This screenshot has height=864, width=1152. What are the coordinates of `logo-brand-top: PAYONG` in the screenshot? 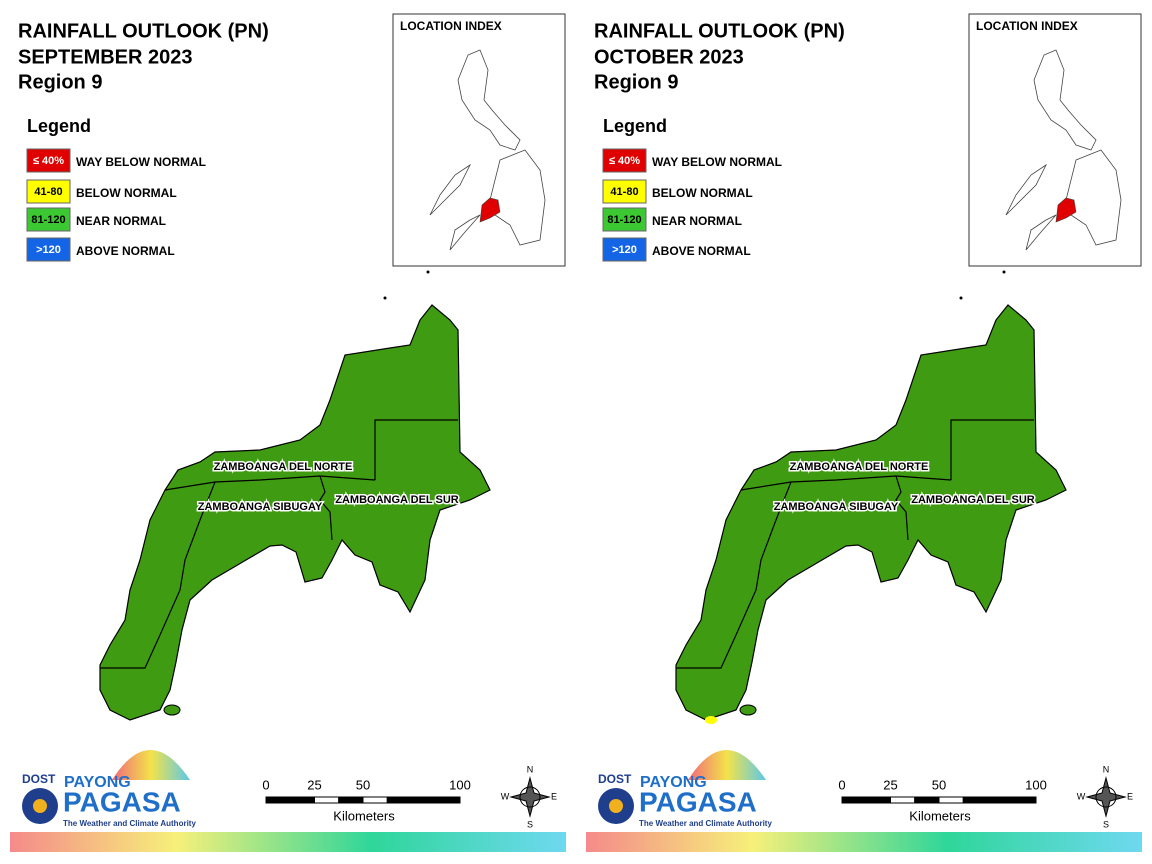 It's located at (673, 782).